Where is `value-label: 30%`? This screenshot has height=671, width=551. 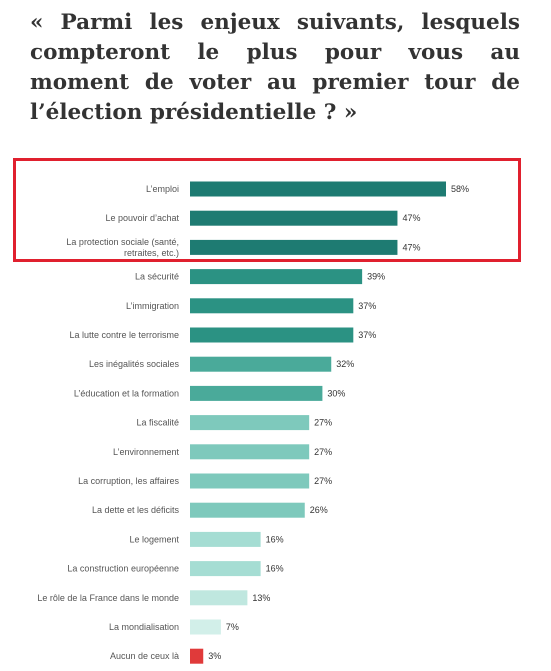 value-label: 30% is located at coordinates (336, 393).